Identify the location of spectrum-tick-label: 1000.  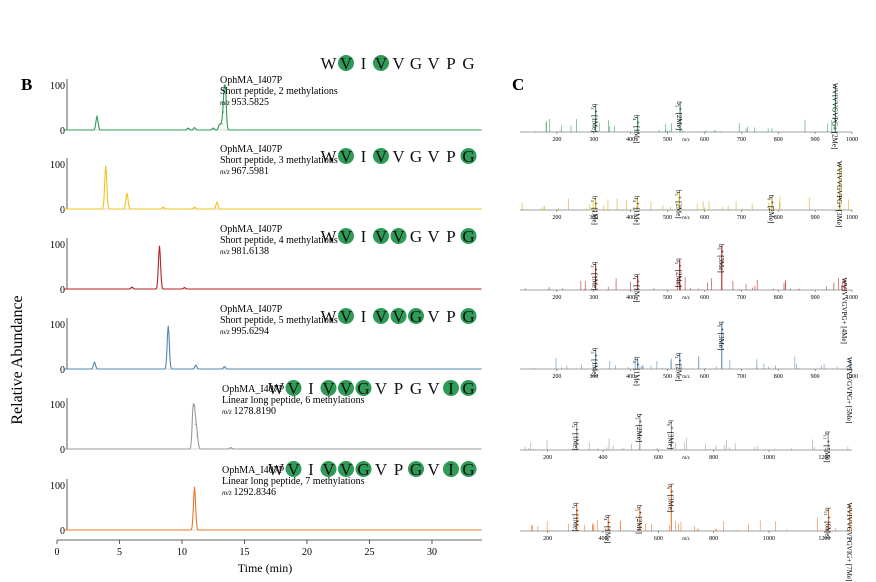
(769, 539).